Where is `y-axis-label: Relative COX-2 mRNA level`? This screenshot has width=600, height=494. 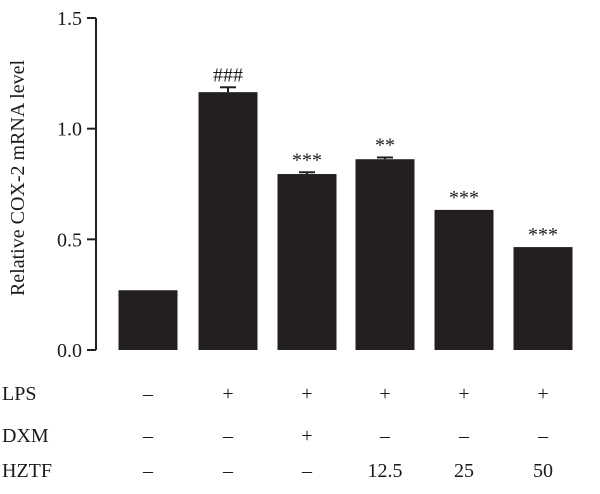 y-axis-label: Relative COX-2 mRNA level is located at coordinates (18, 178).